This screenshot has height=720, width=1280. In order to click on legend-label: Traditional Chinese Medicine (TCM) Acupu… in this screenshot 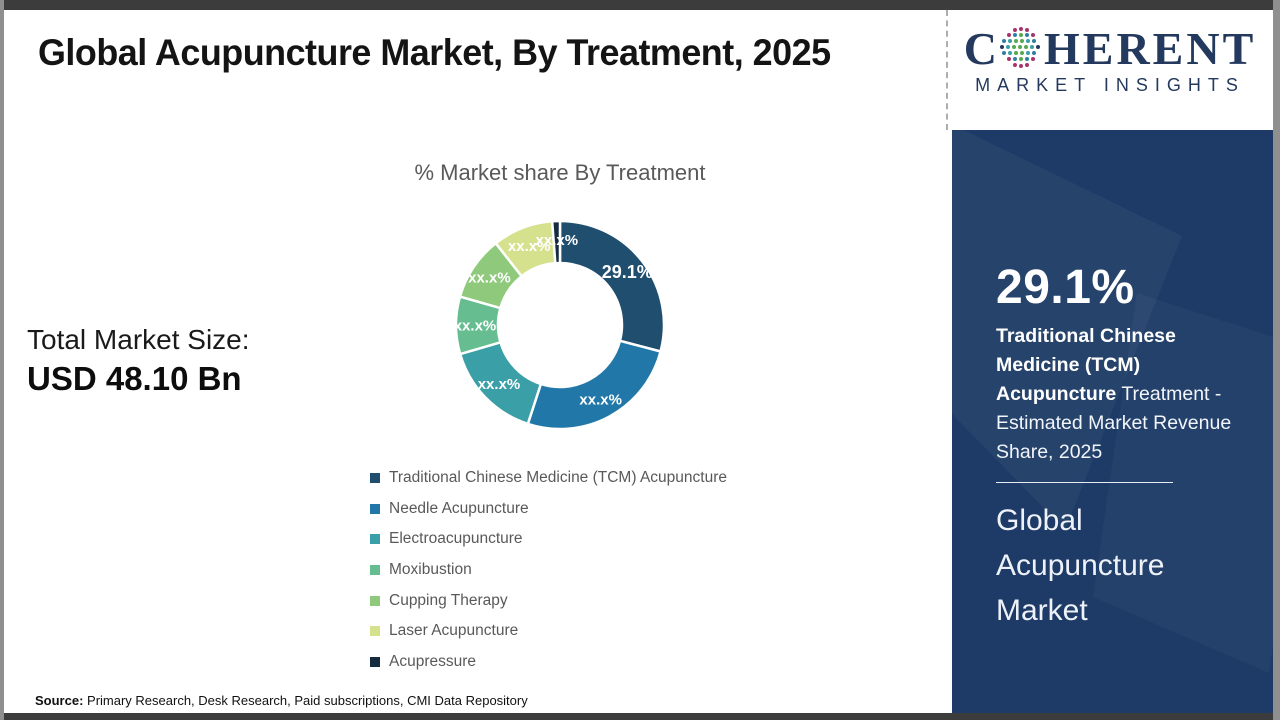, I will do `click(558, 478)`.